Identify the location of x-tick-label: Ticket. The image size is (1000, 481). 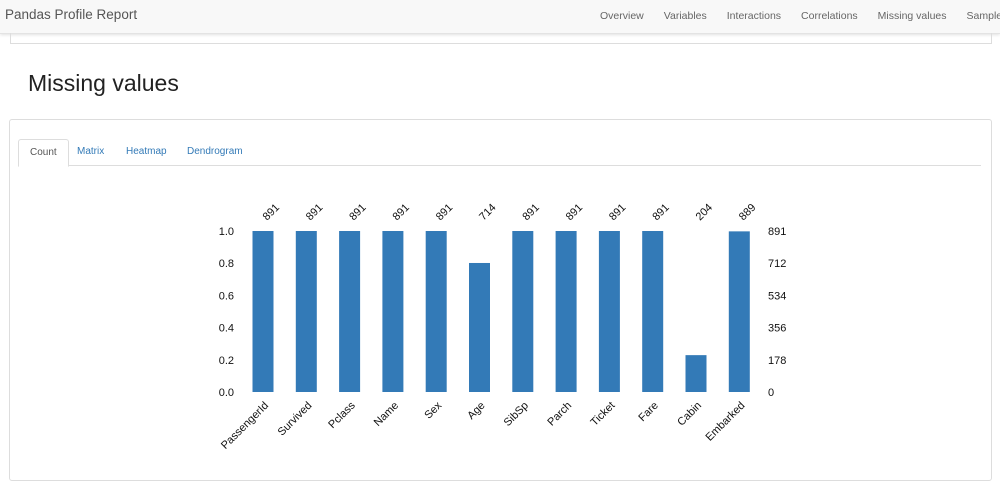
(603, 414).